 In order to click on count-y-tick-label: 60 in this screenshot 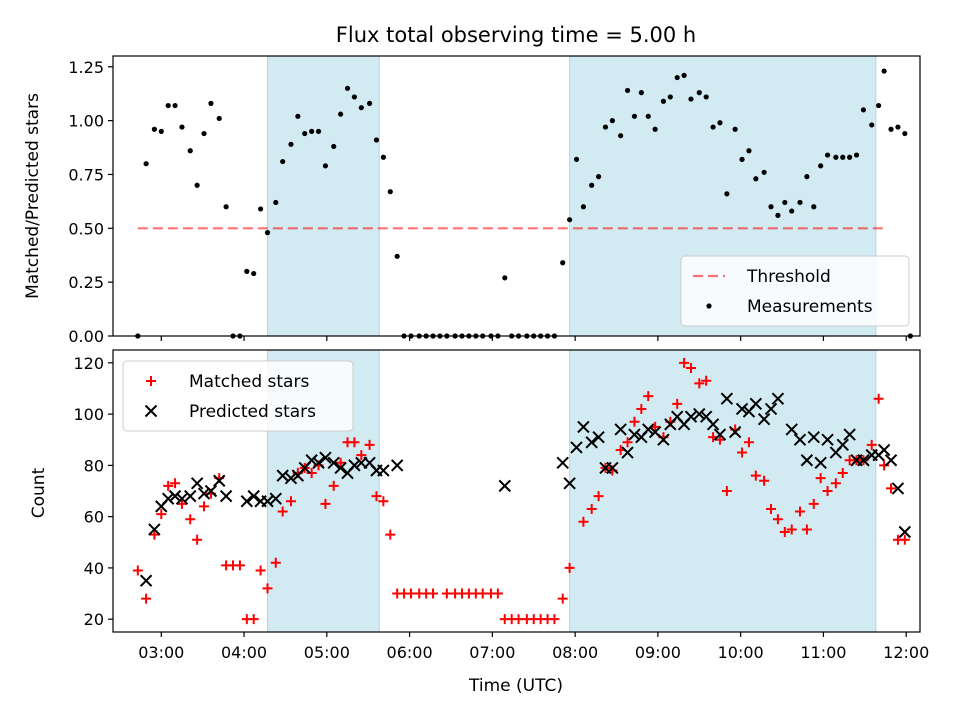, I will do `click(94, 517)`.